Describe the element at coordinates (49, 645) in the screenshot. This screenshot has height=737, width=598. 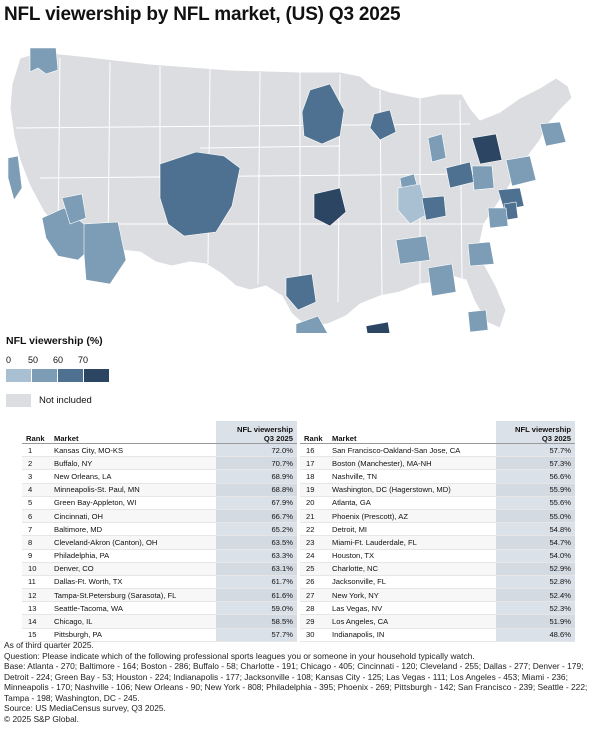
I see `footnote-as-of: As of third quarter 2025.` at that location.